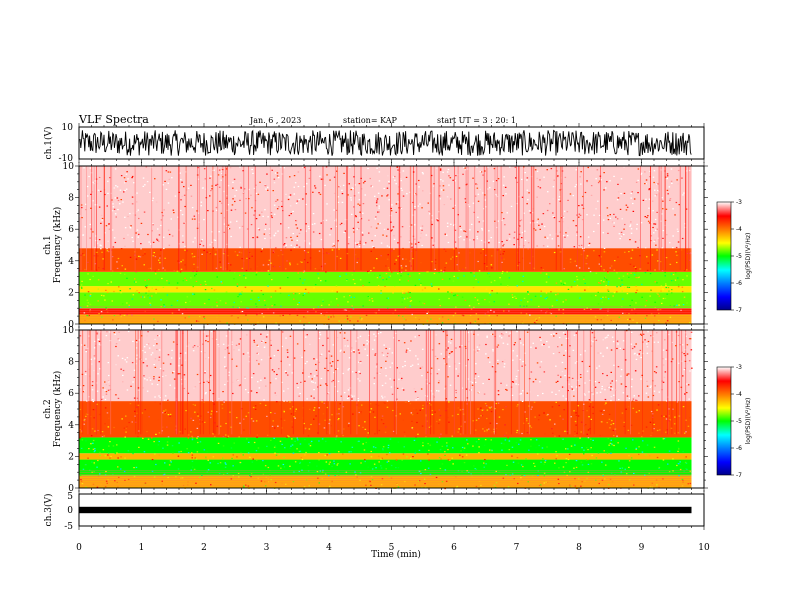 This screenshot has width=792, height=612. What do you see at coordinates (739, 421) in the screenshot?
I see `ch2-colorbar-tick-label: -5` at bounding box center [739, 421].